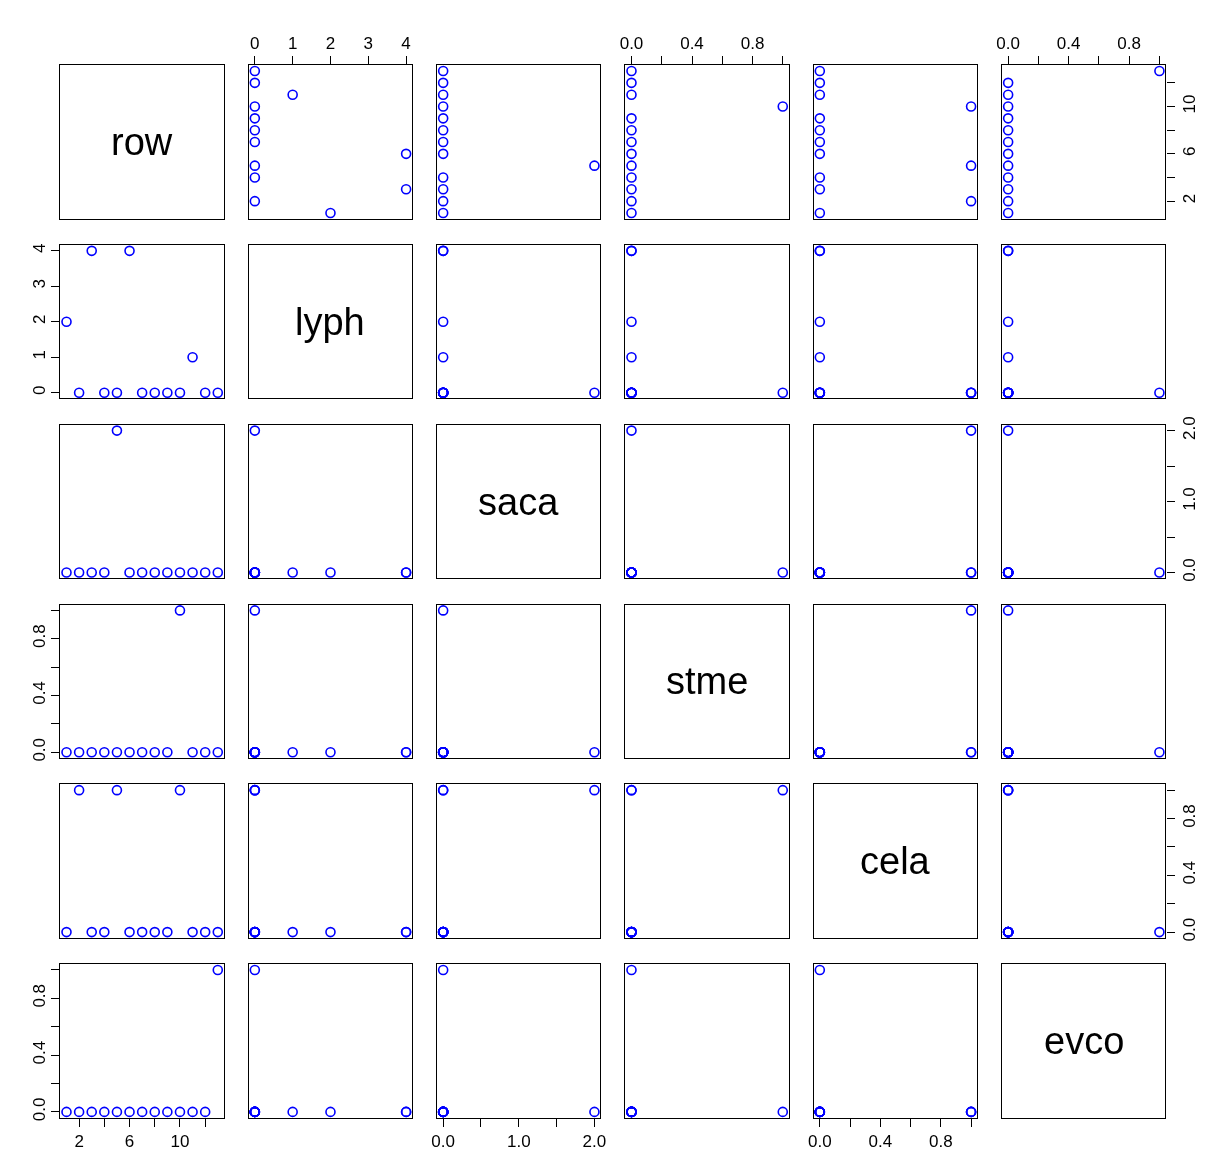 The image size is (1219, 1171). I want to click on text: saca, so click(519, 502).